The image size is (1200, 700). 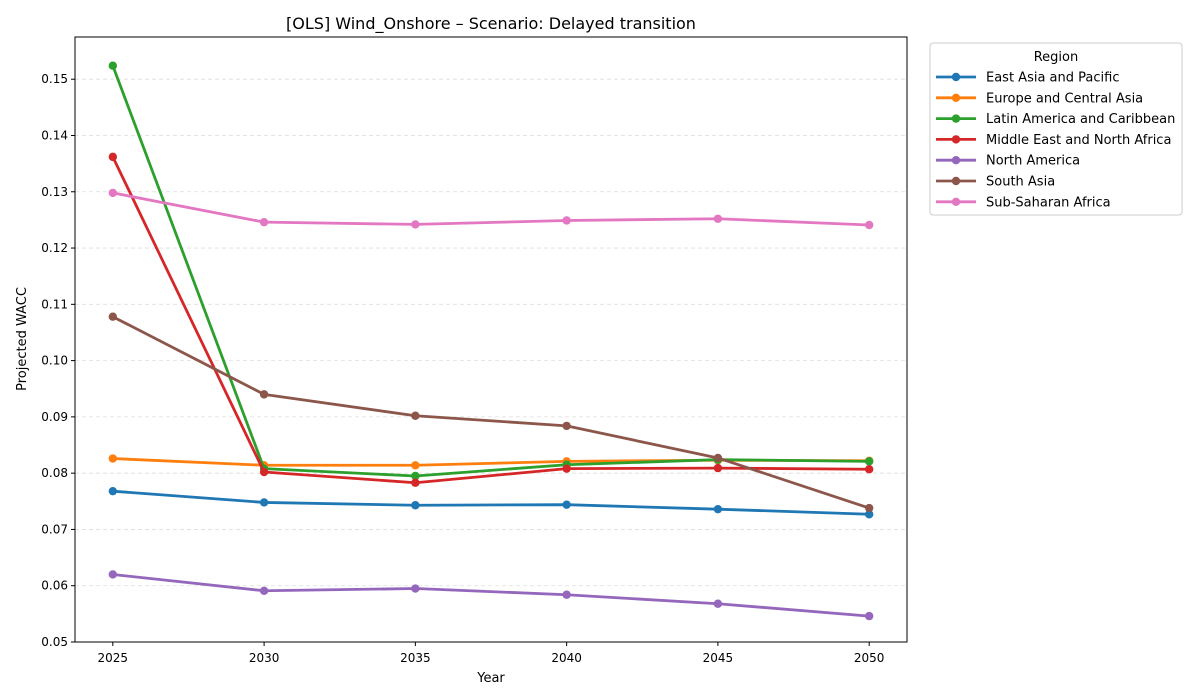 I want to click on legend-label: Sub-Saharan Africa, so click(x=1048, y=202).